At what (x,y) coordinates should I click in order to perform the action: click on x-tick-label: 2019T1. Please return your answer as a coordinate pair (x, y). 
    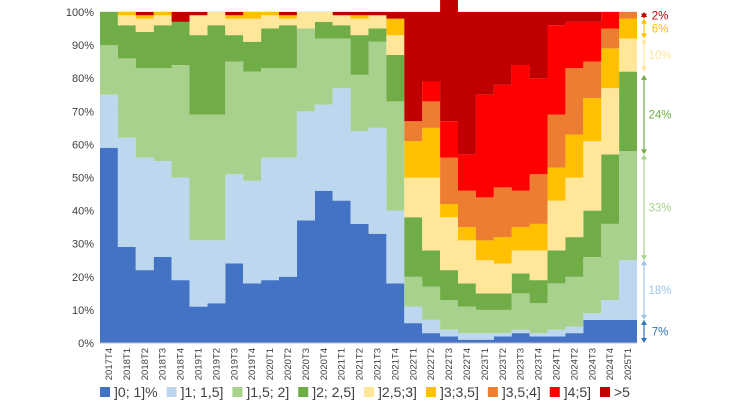
    Looking at the image, I should click on (198, 364).